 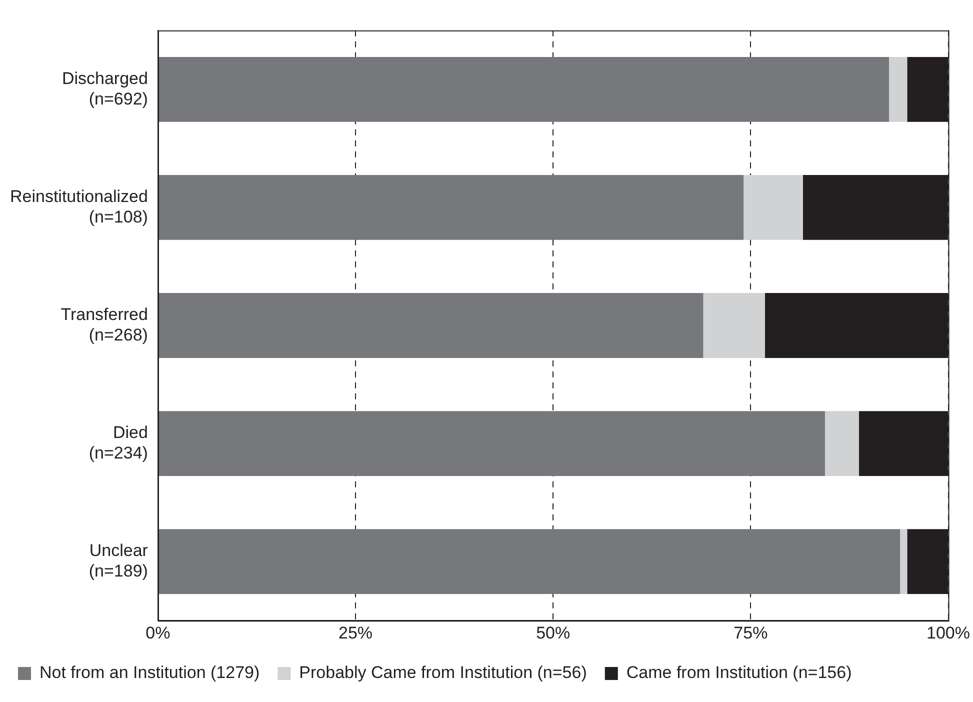 What do you see at coordinates (105, 88) in the screenshot?
I see `y-tick-label: Discharged (n=692)` at bounding box center [105, 88].